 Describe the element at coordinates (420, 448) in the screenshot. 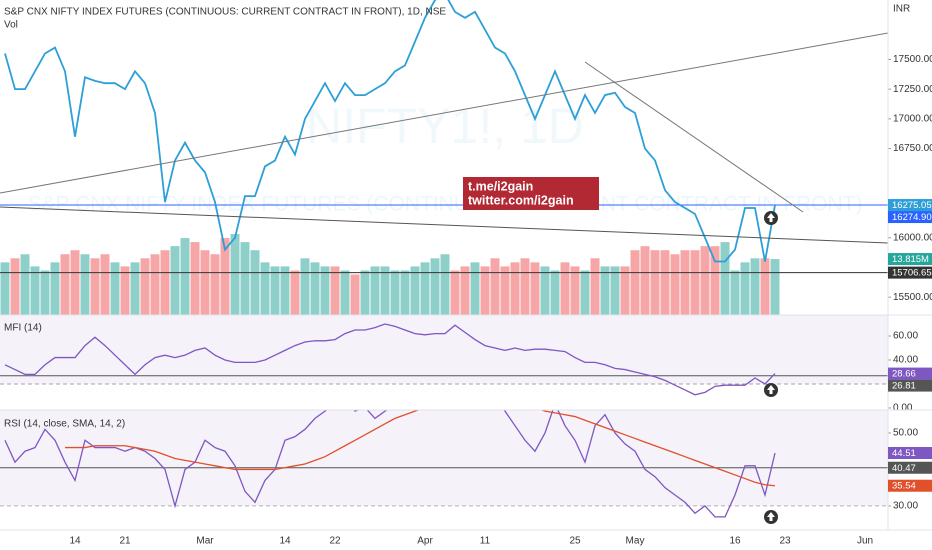

I see `line-series` at that location.